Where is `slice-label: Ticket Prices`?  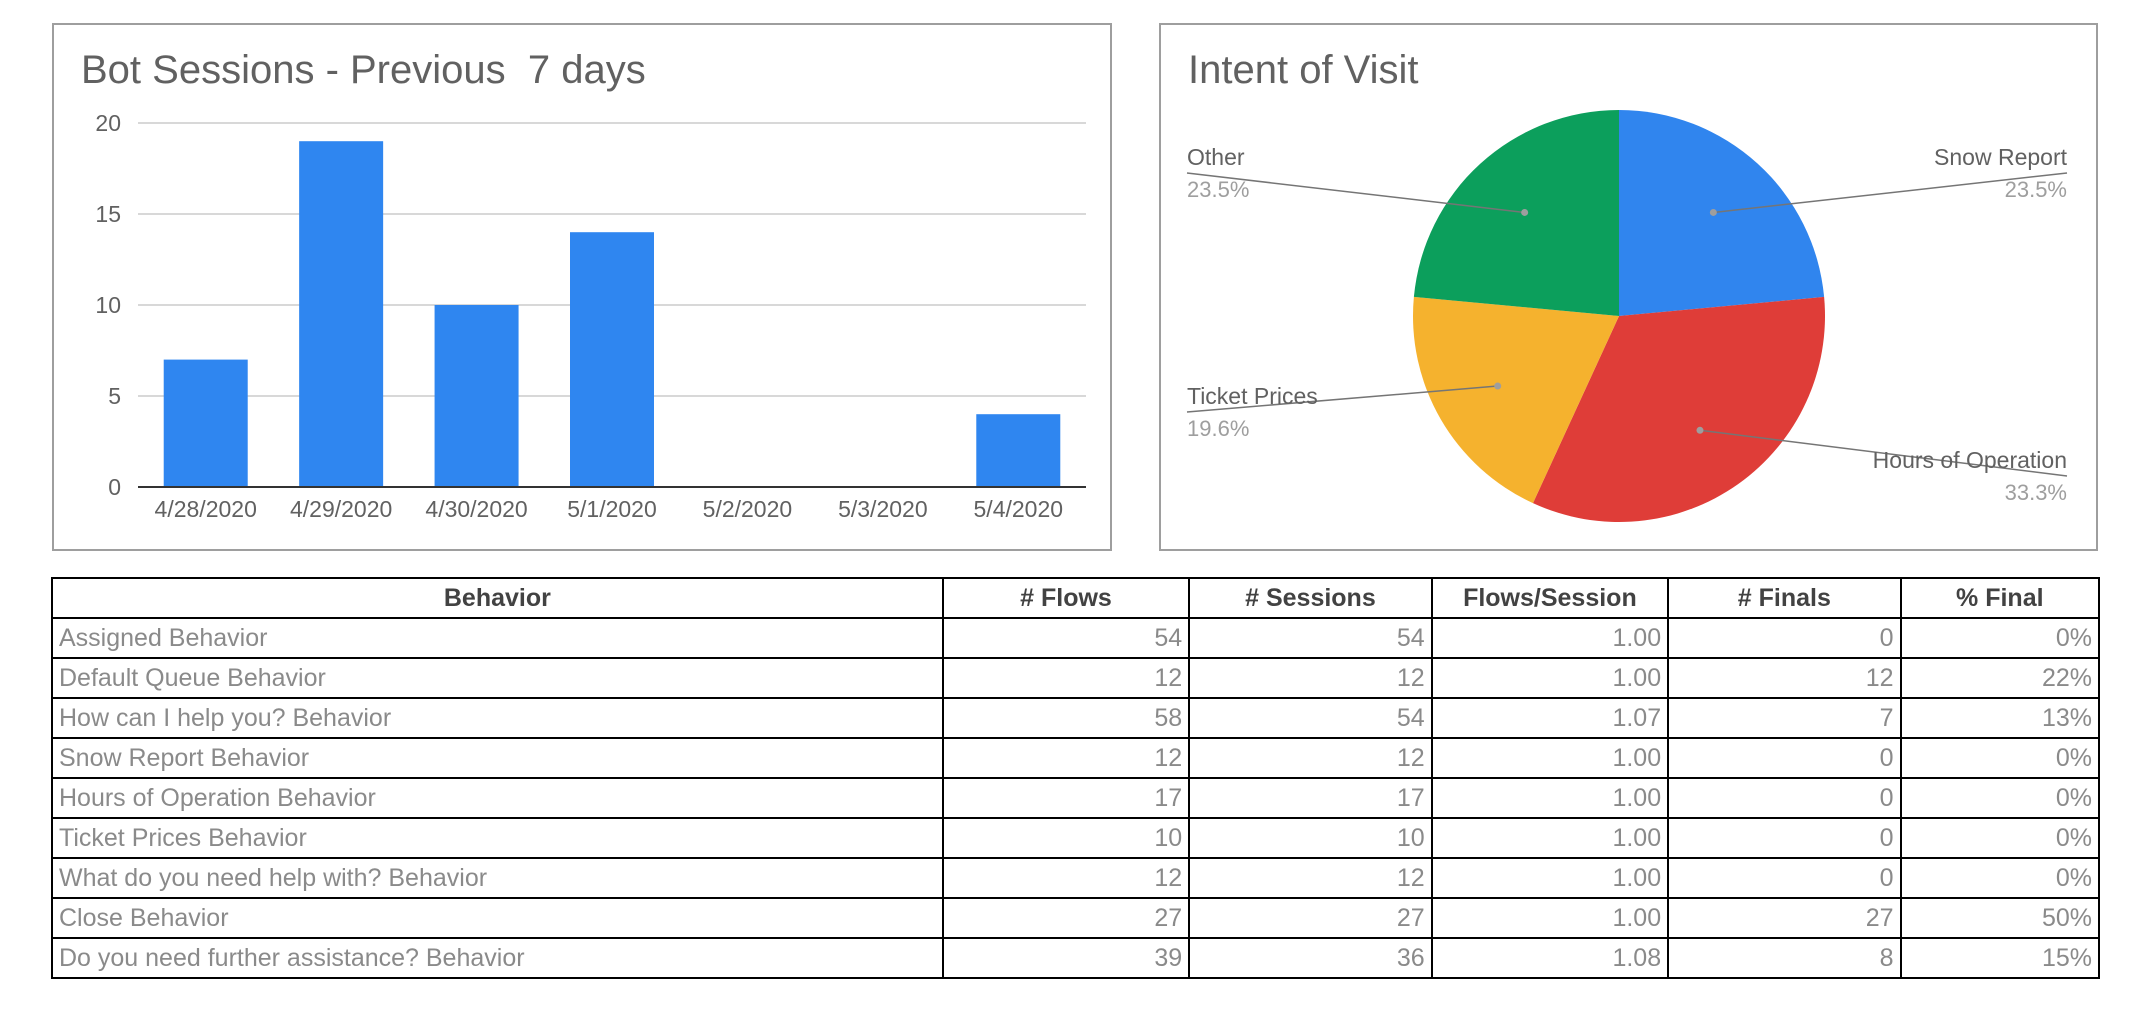 slice-label: Ticket Prices is located at coordinates (1252, 396).